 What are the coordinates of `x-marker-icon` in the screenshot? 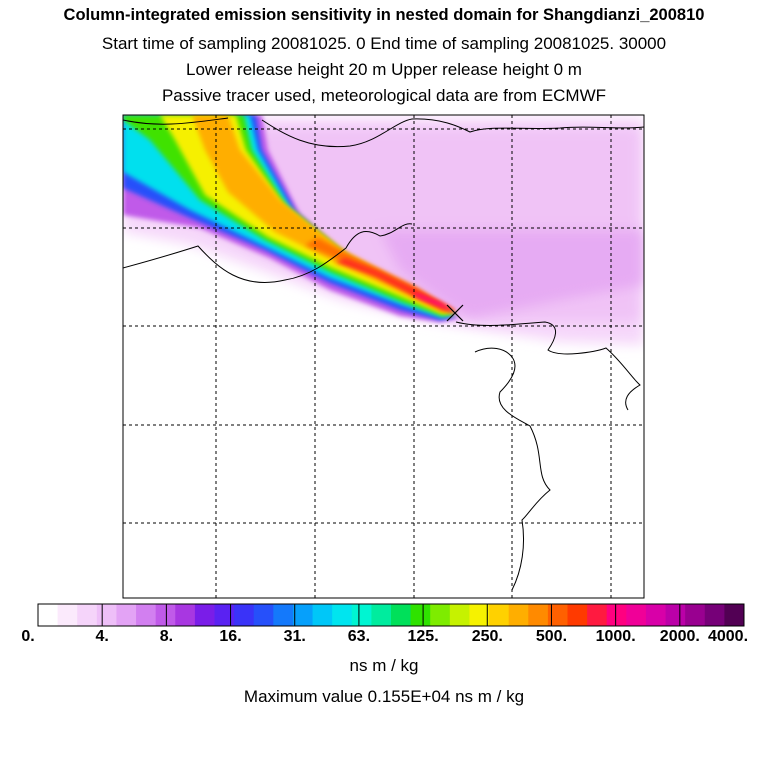 It's located at (455, 313).